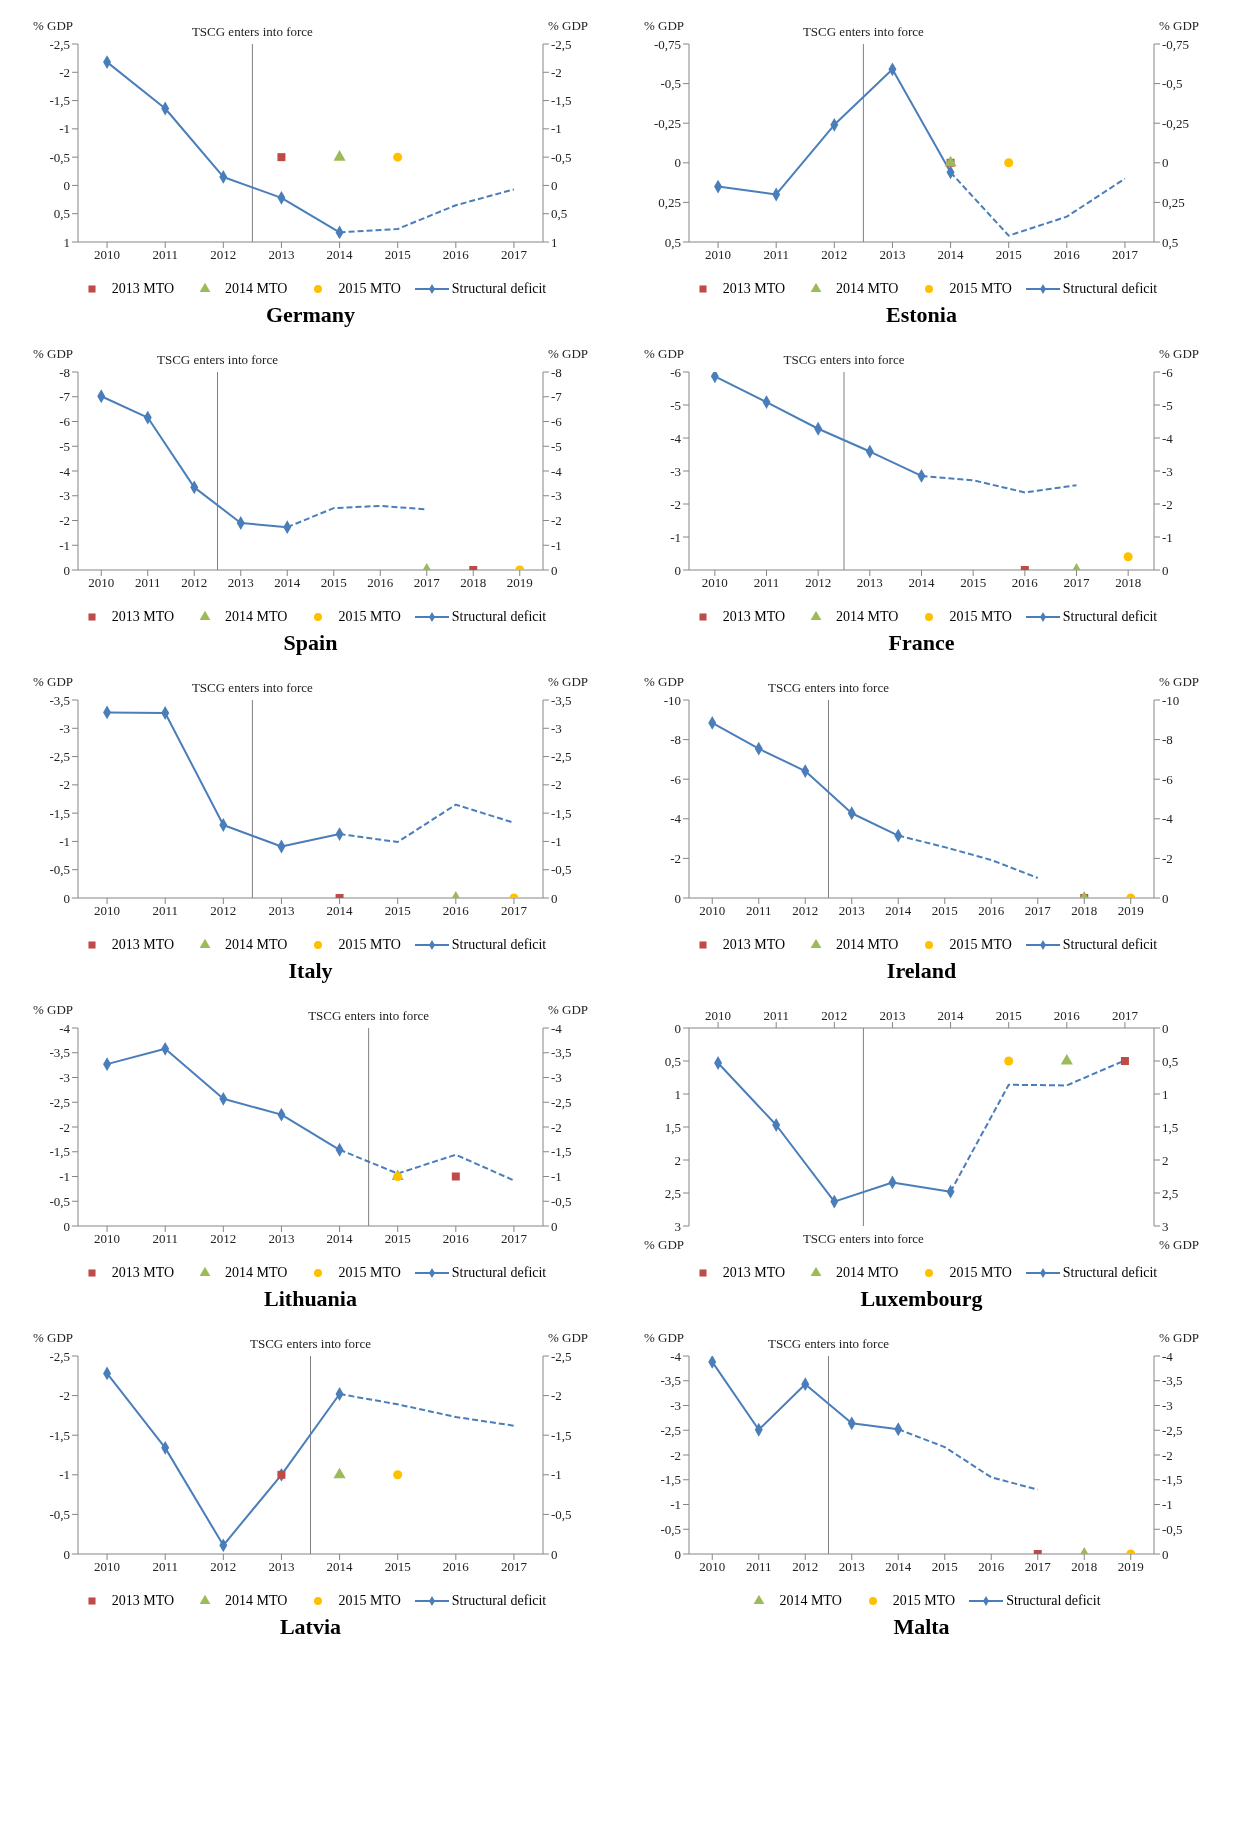 Image resolution: width=1237 pixels, height=1839 pixels. I want to click on legend-label: 2015 MTO, so click(369, 945).